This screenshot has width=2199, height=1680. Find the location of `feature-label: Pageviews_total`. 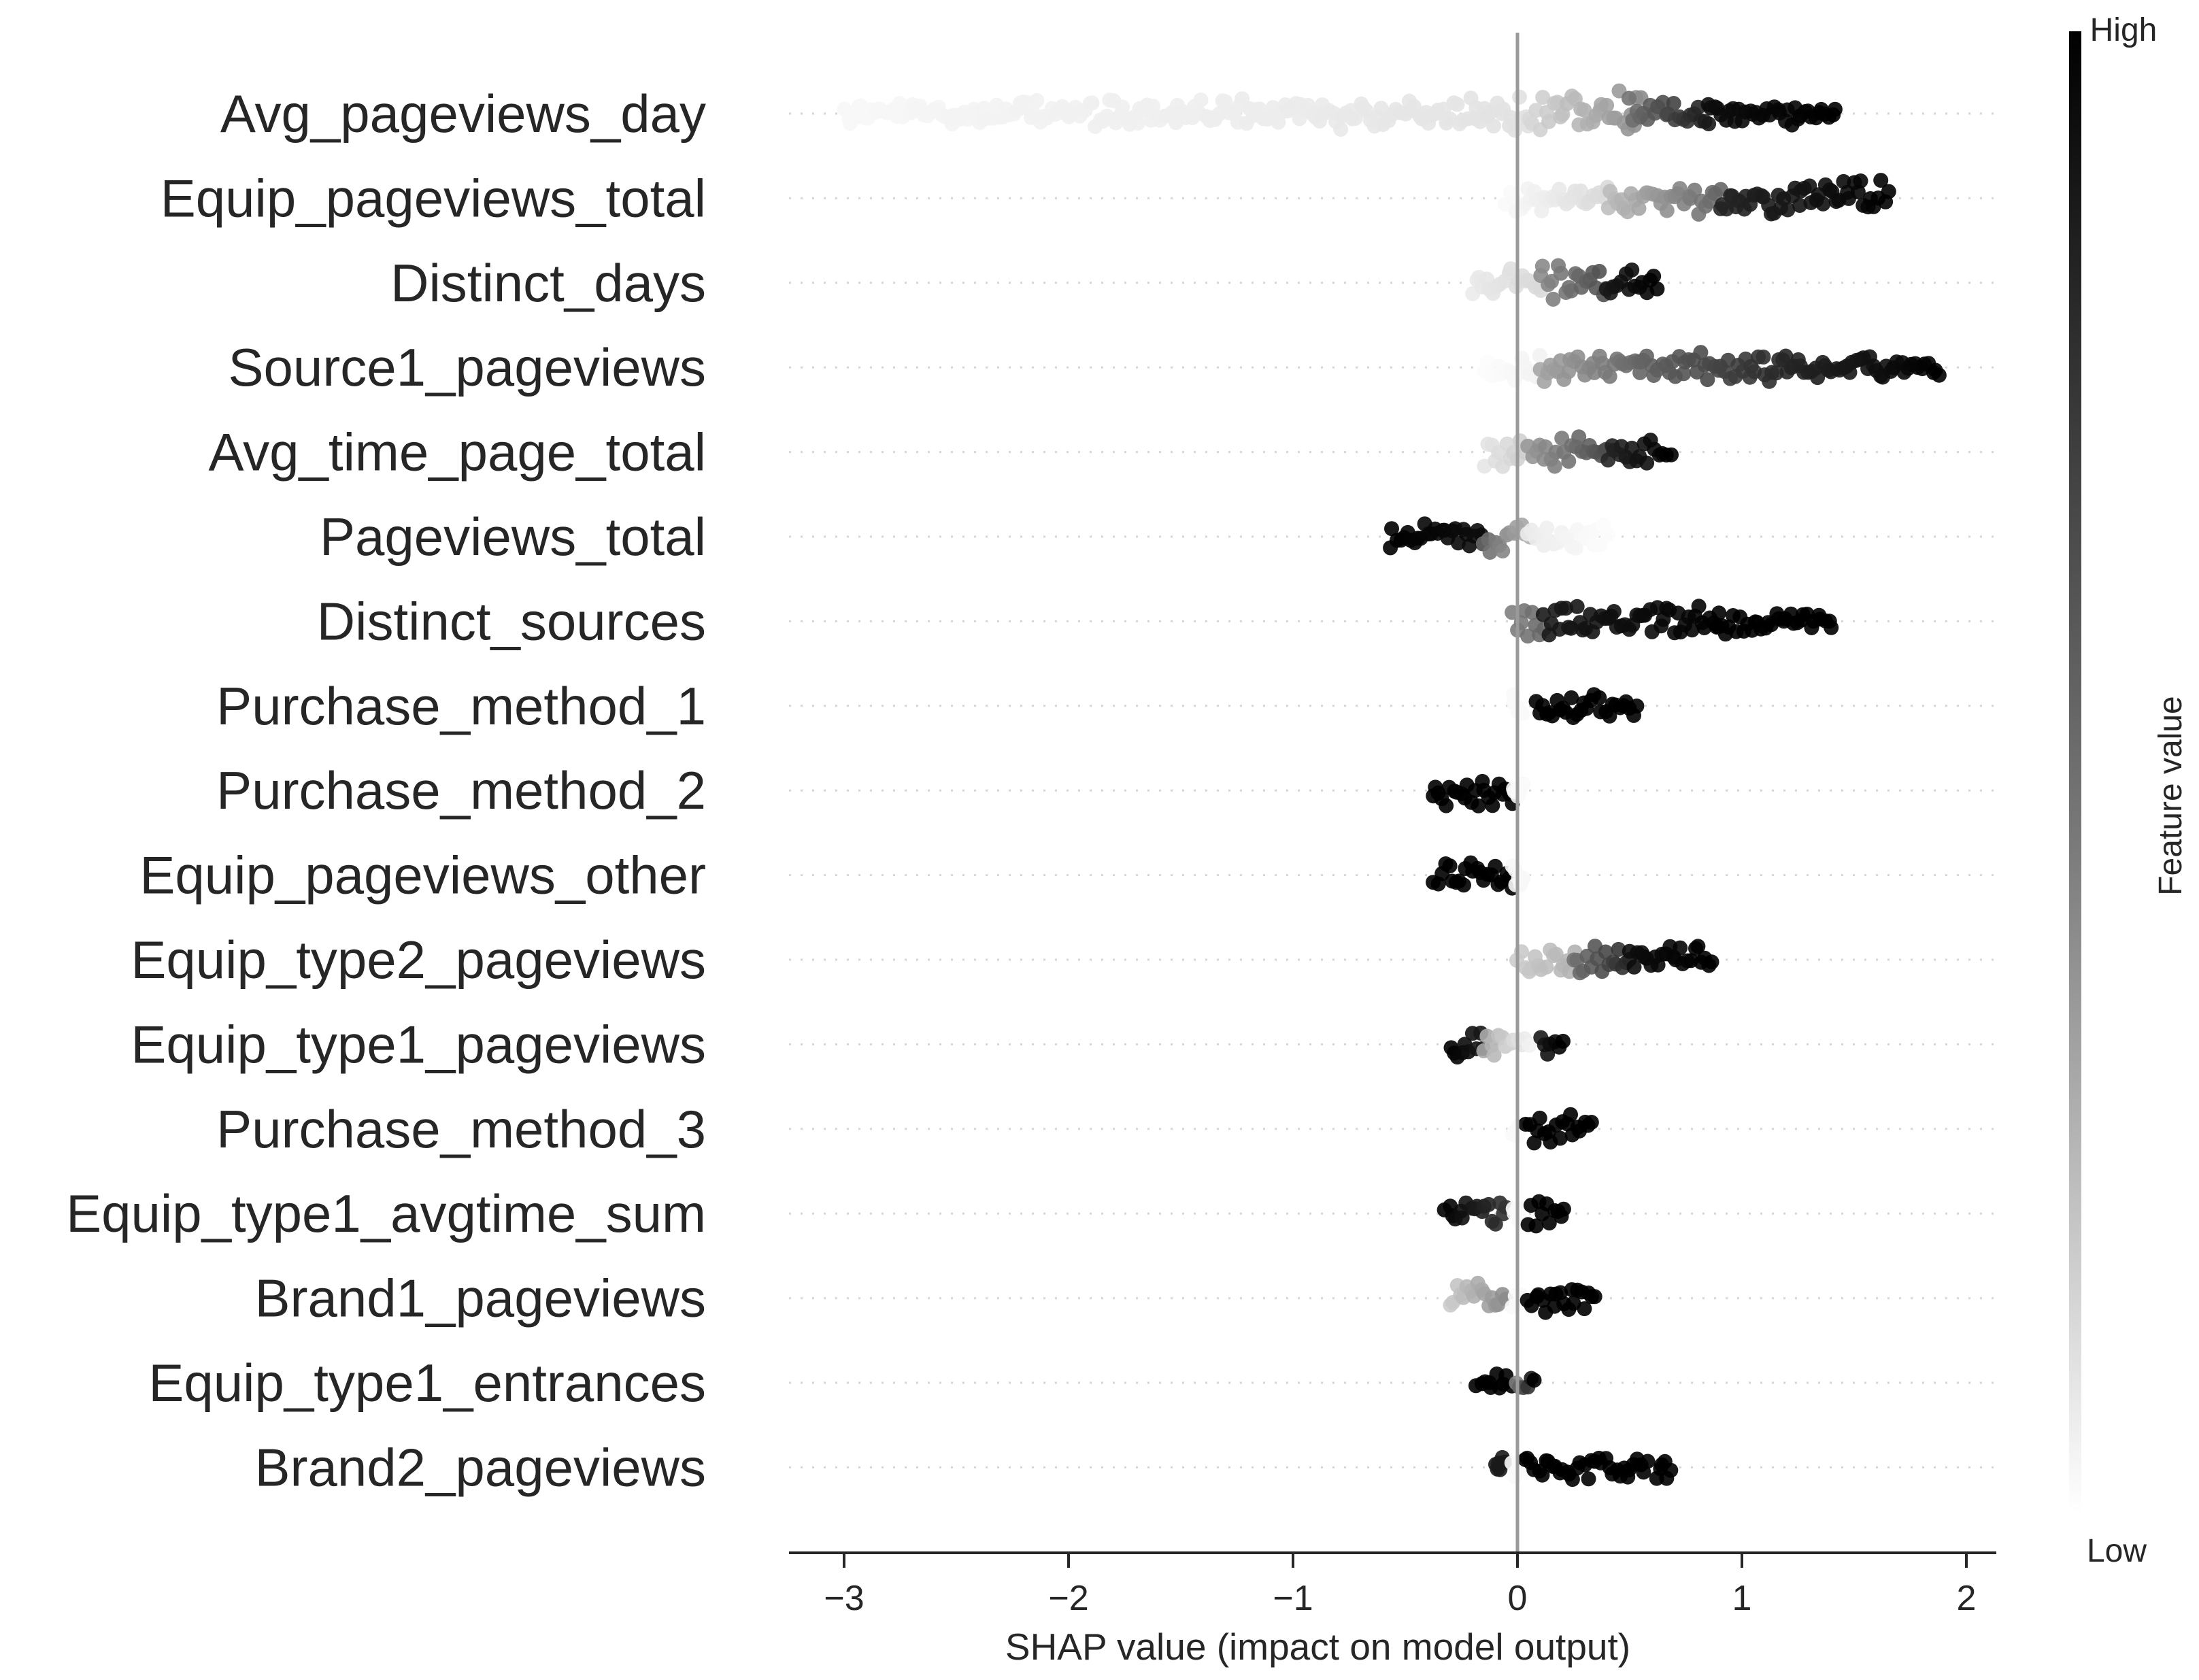

feature-label: Pageviews_total is located at coordinates (513, 537).